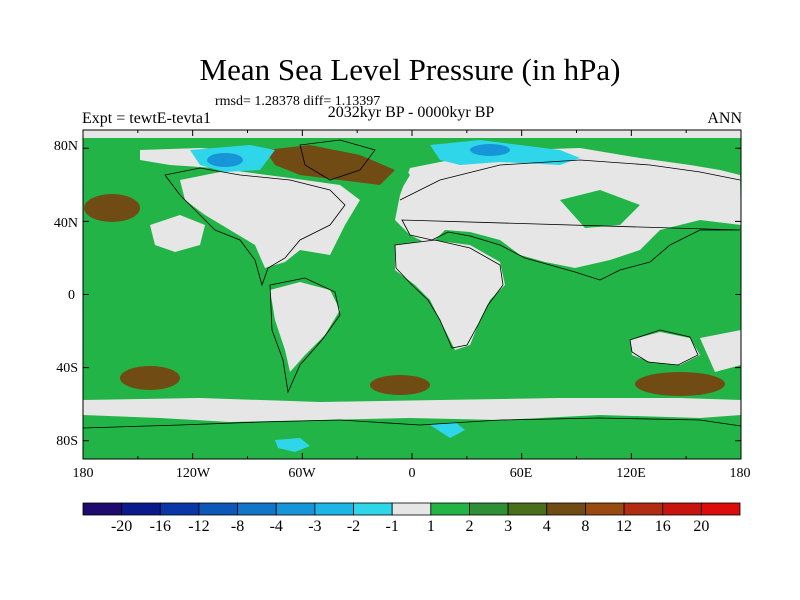 The image size is (800, 600). What do you see at coordinates (392, 526) in the screenshot?
I see `colorbar-label: -1` at bounding box center [392, 526].